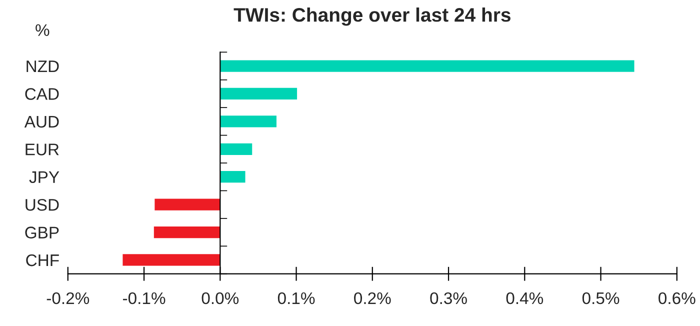  What do you see at coordinates (525, 298) in the screenshot?
I see `x-tick-label: 0.4%` at bounding box center [525, 298].